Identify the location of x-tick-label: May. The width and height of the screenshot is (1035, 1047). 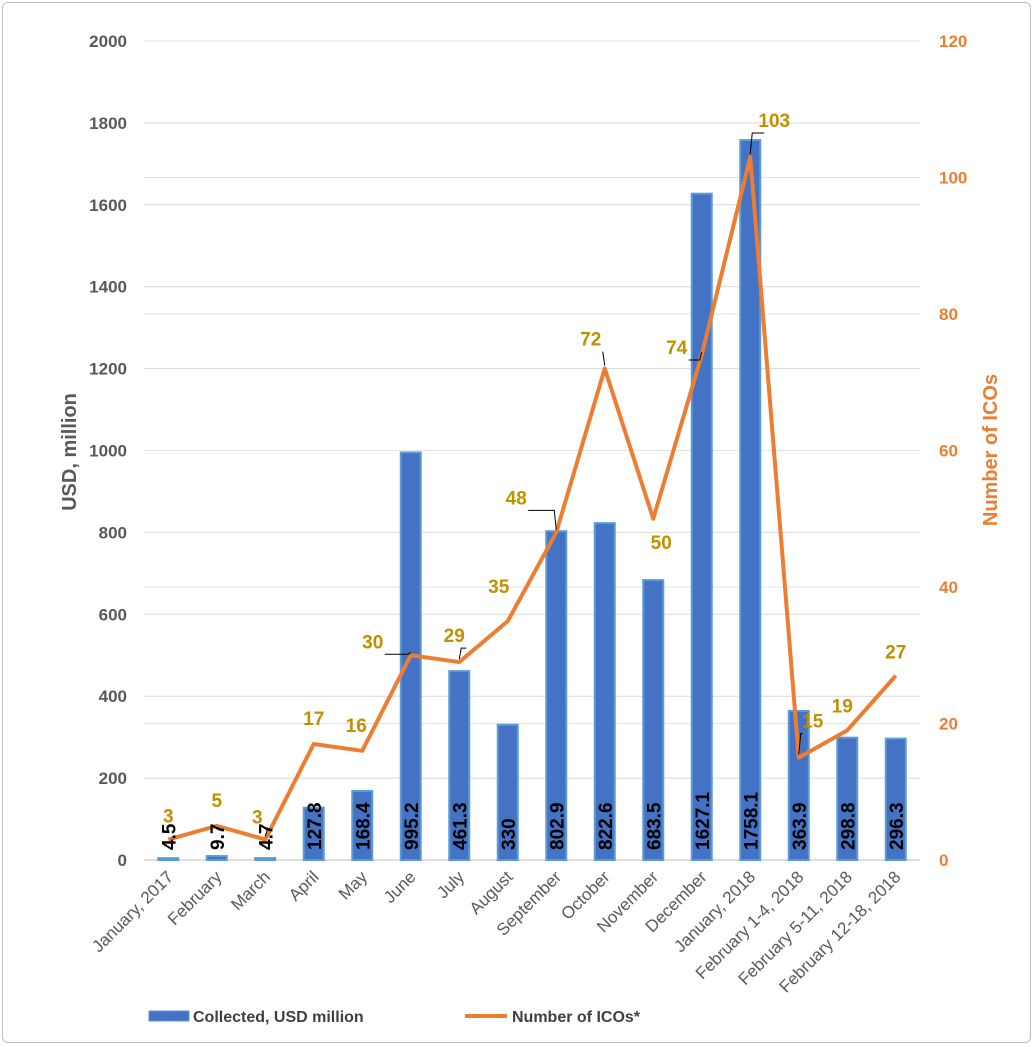
(353, 885).